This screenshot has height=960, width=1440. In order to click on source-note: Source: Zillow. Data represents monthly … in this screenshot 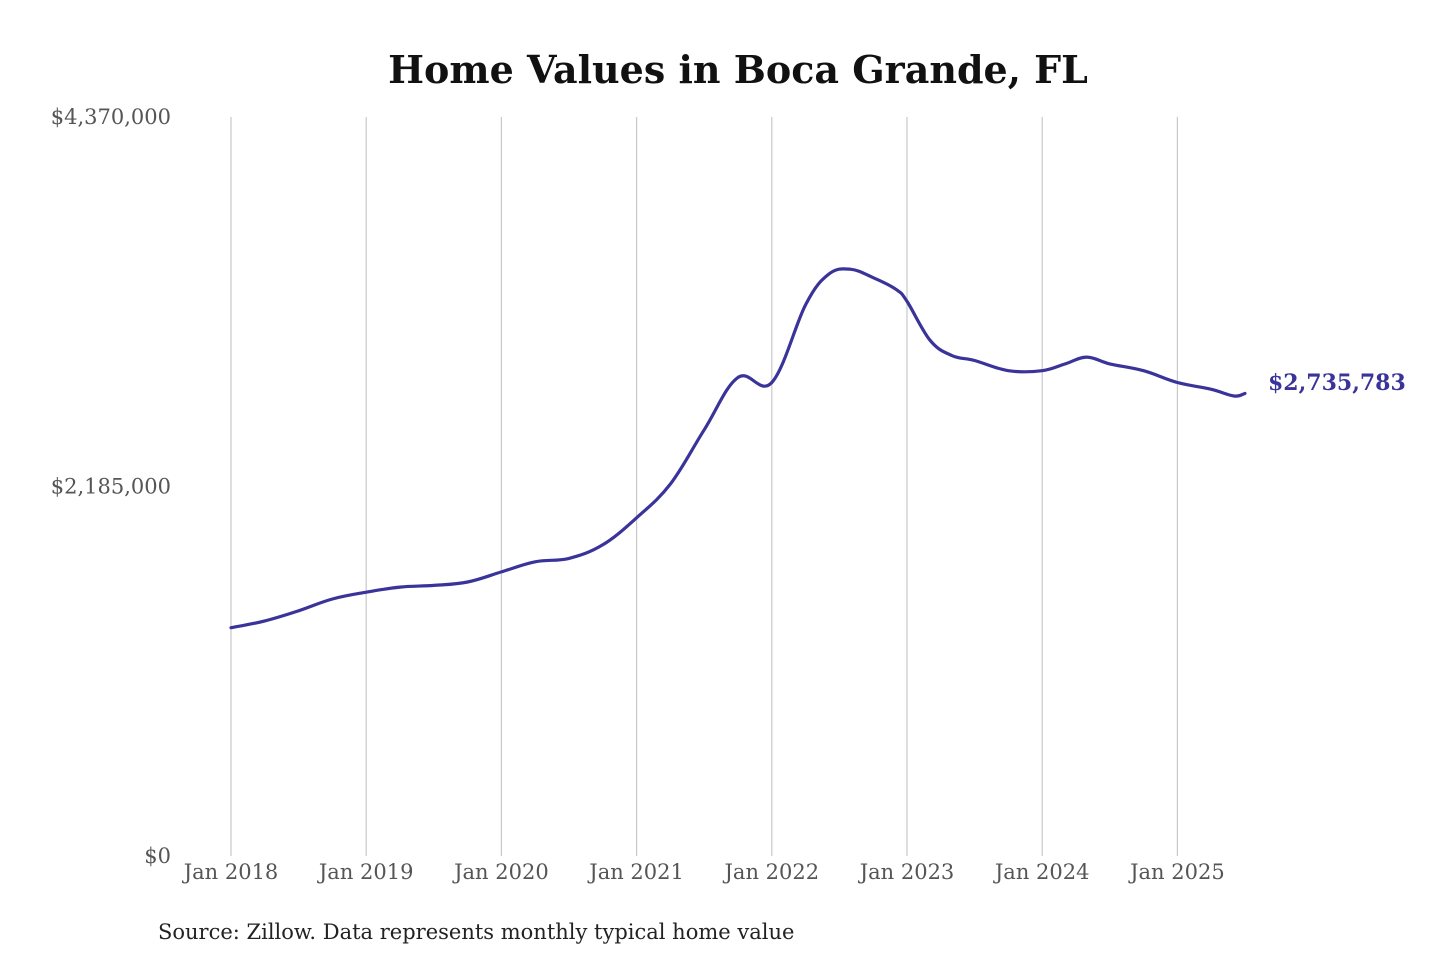, I will do `click(476, 932)`.